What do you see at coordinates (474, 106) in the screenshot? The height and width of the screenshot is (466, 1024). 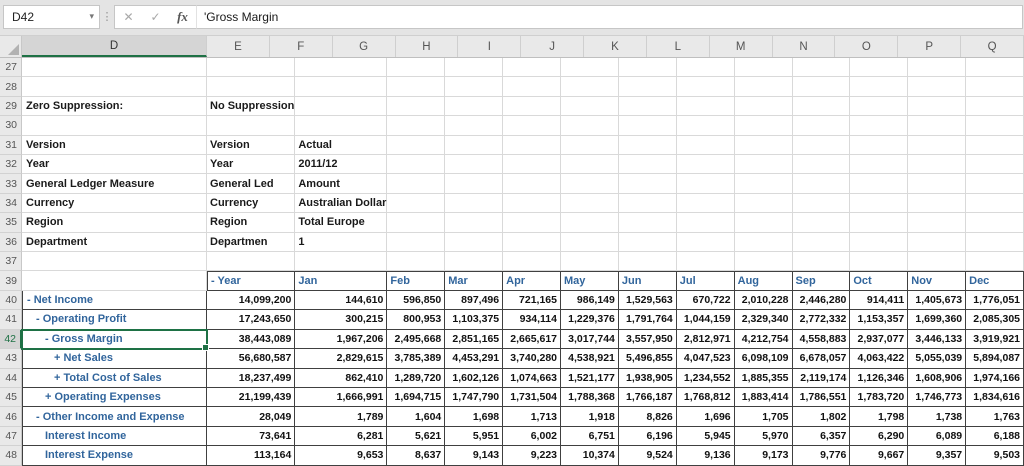 I see `cell-H29` at bounding box center [474, 106].